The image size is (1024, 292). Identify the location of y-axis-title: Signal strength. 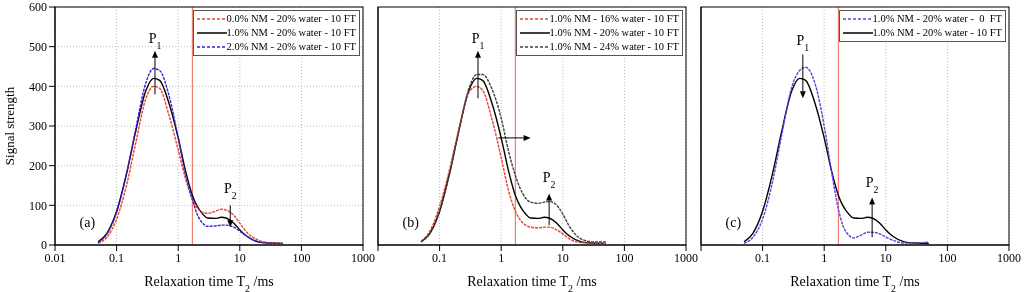
(9, 126).